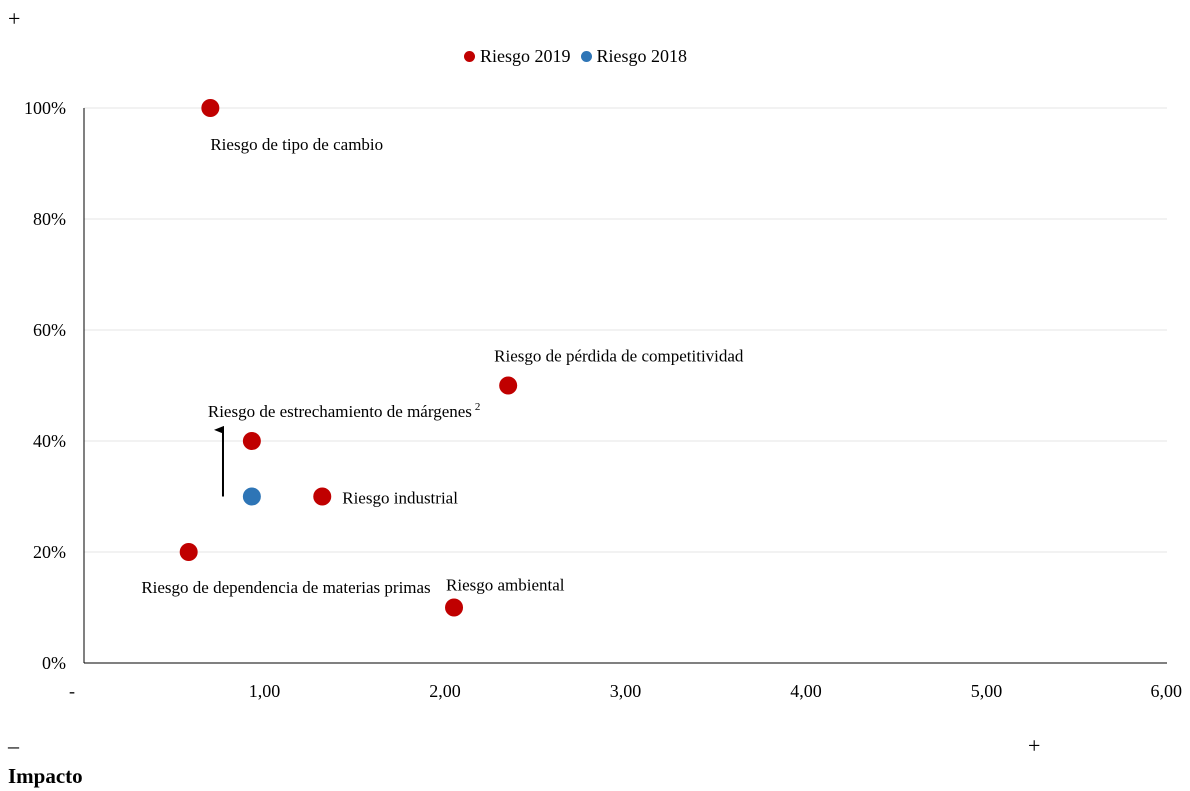 Image resolution: width=1190 pixels, height=791 pixels. I want to click on x-tick-label: 6,00, so click(1167, 691).